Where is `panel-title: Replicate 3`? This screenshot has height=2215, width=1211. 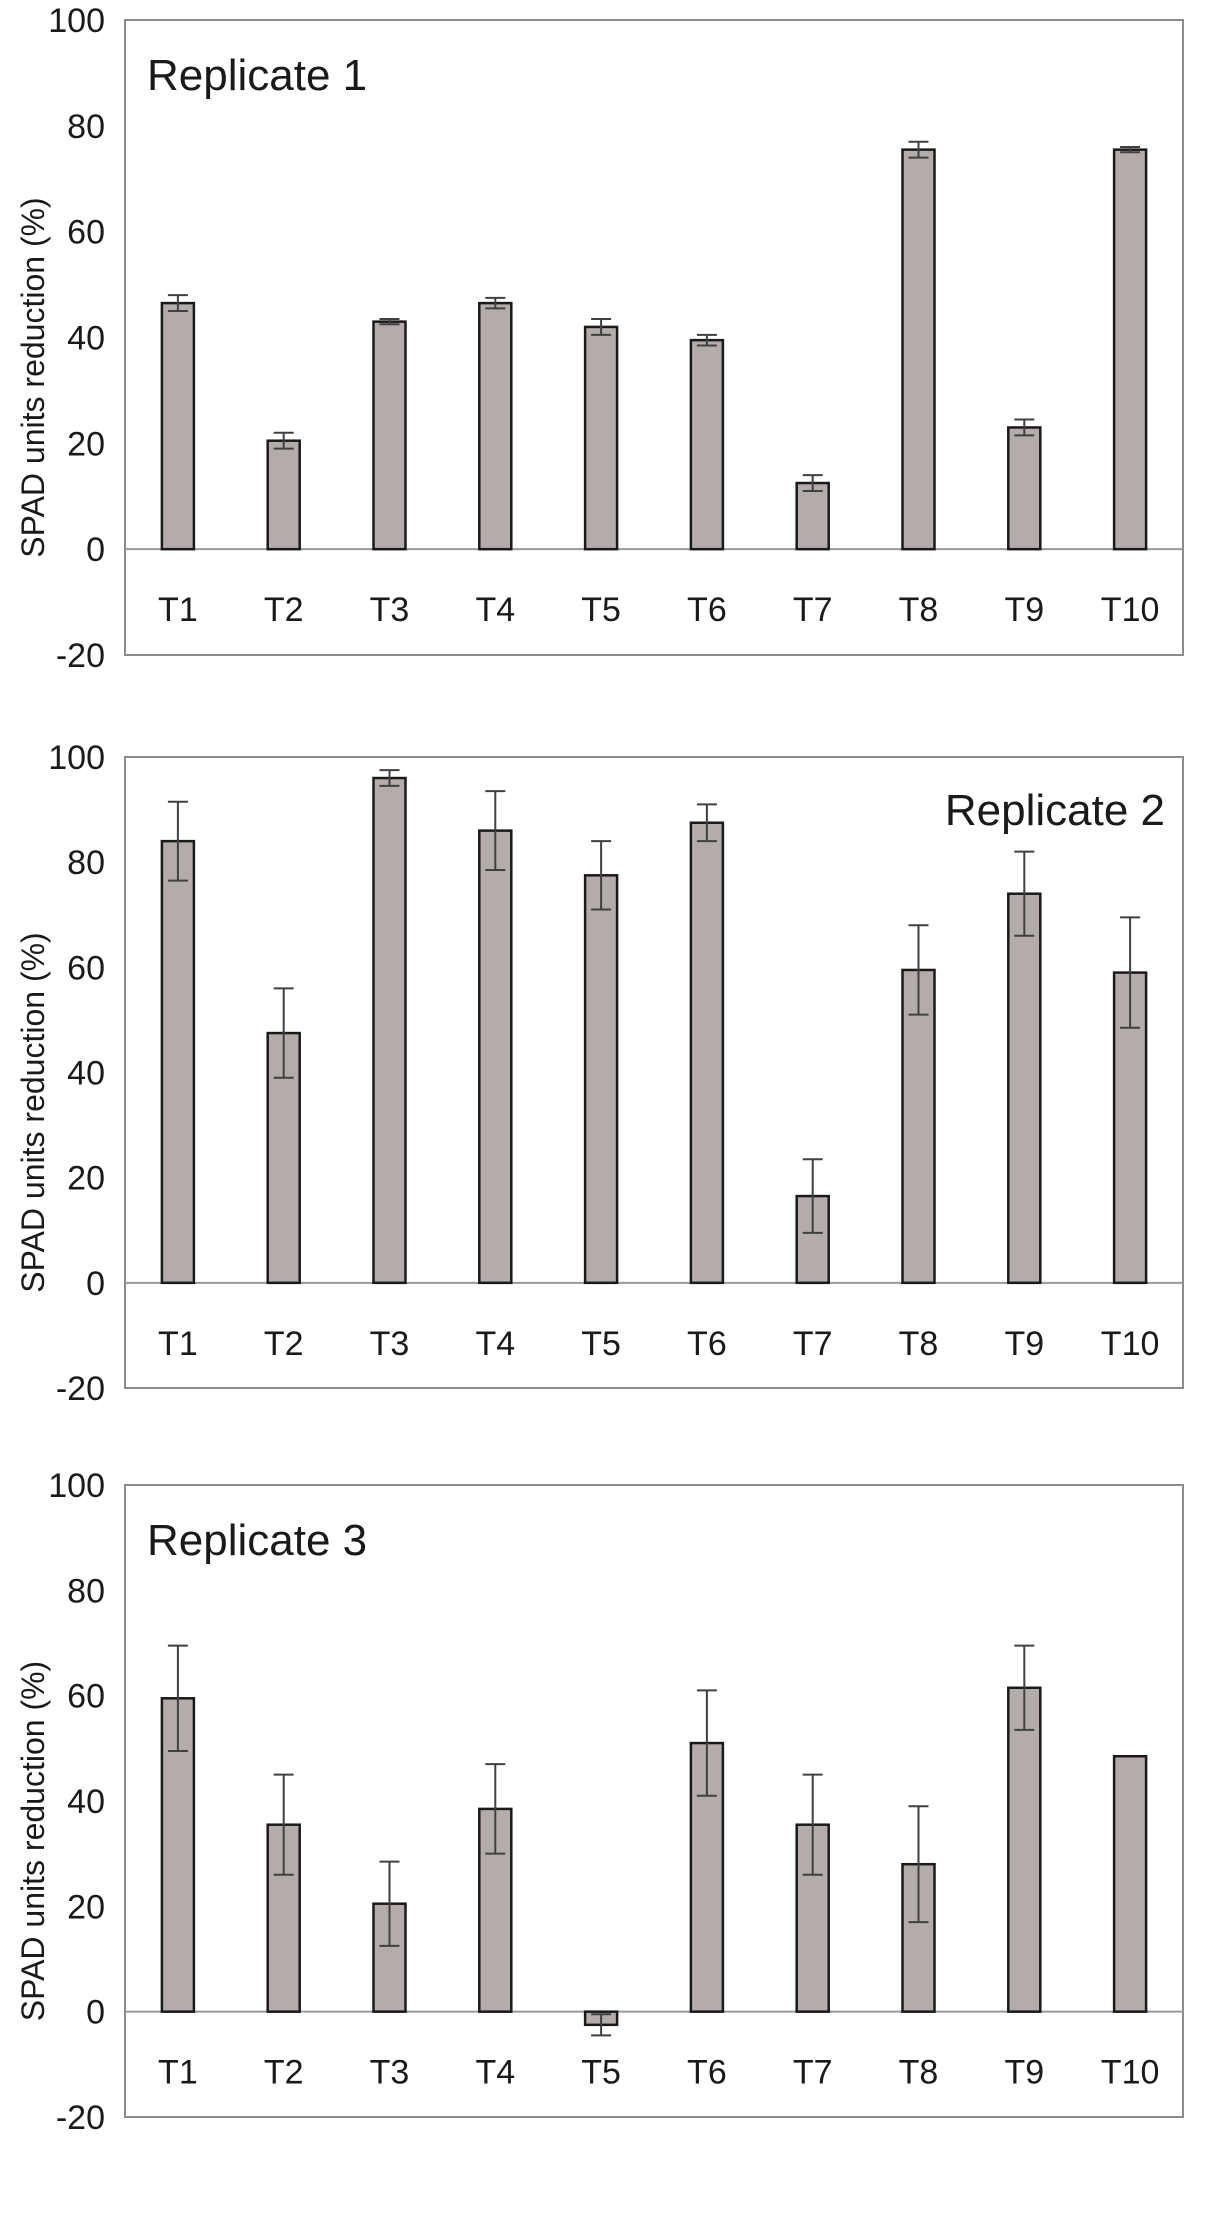
panel-title: Replicate 3 is located at coordinates (257, 1540).